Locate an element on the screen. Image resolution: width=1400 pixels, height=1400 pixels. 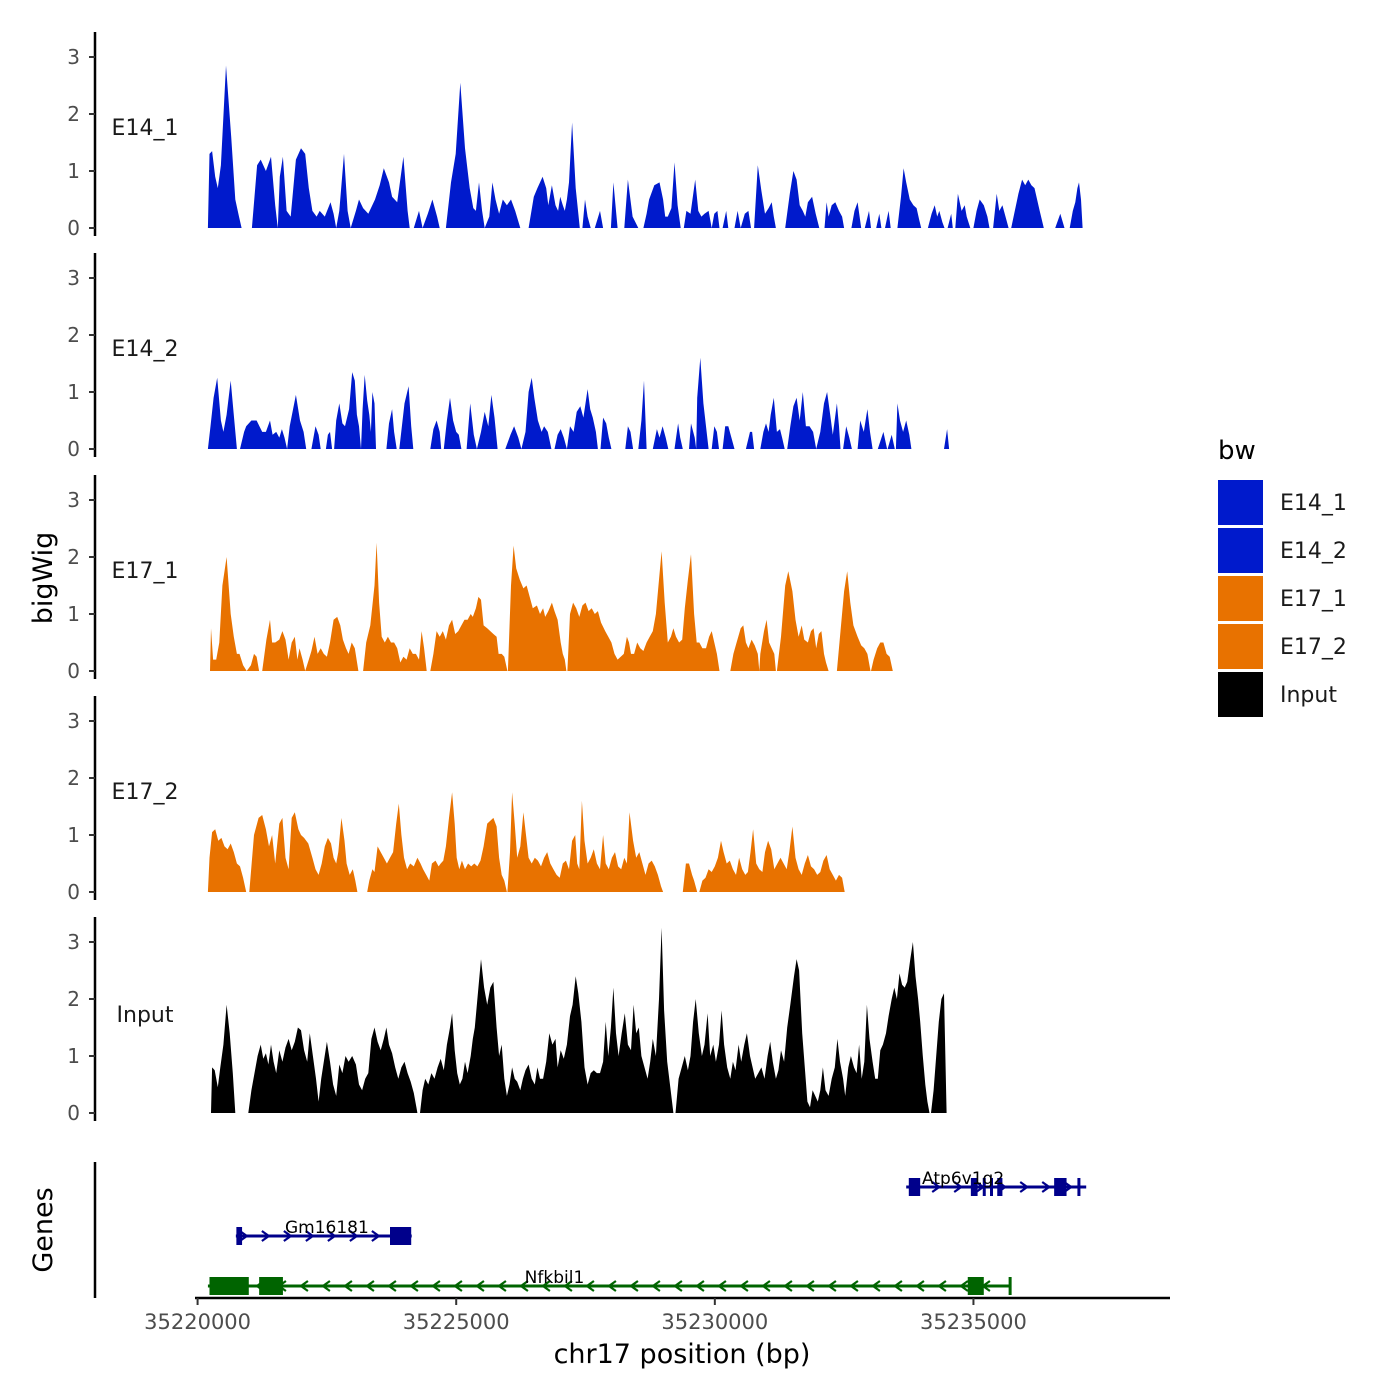
legend-entry-E17_2: E17_2 is located at coordinates (1282, 646).